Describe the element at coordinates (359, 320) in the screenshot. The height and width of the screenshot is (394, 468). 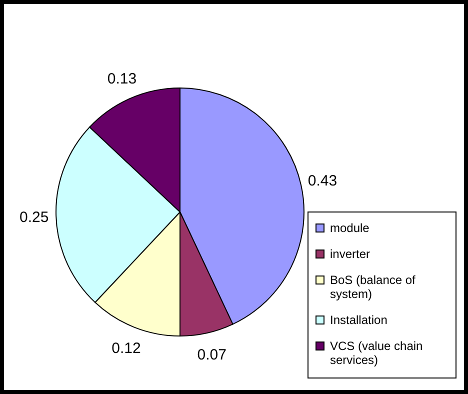
I see `legend-label: Installation` at that location.